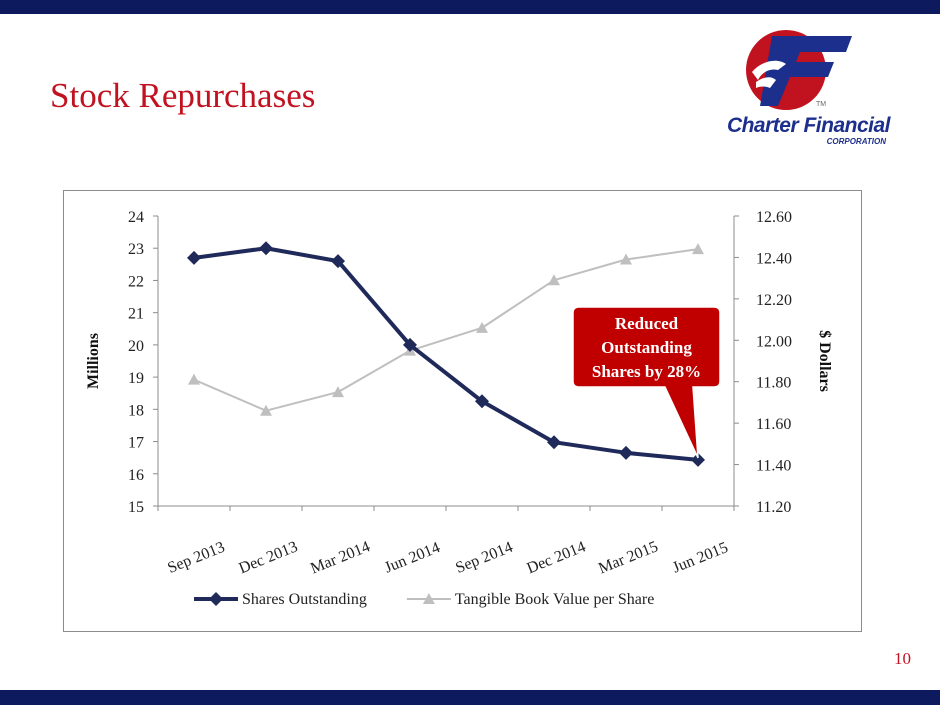 The width and height of the screenshot is (940, 705). What do you see at coordinates (136, 410) in the screenshot?
I see `y-tick-label: 18` at bounding box center [136, 410].